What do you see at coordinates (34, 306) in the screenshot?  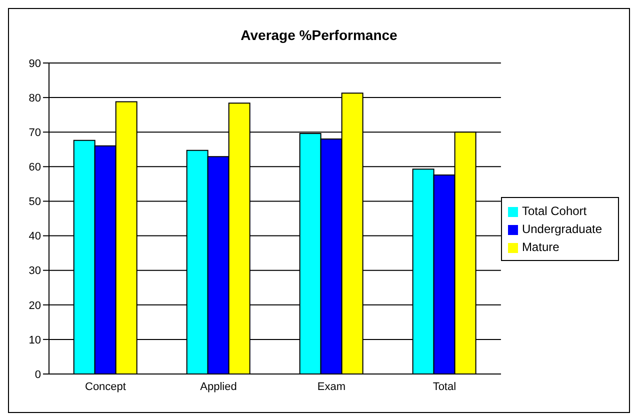 I see `y-tick-label: 20` at bounding box center [34, 306].